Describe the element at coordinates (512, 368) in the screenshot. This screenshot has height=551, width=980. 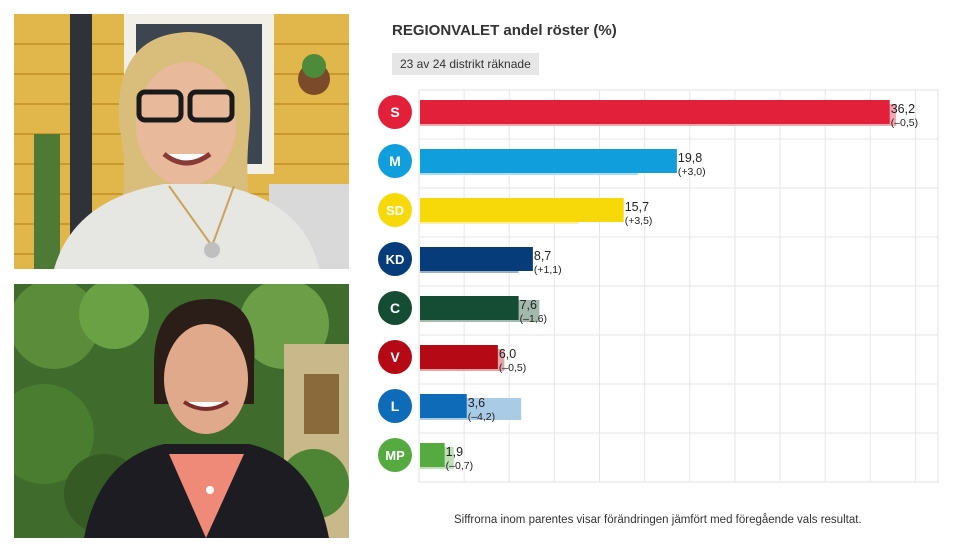
I see `bar-change-label-v: (–0,5)` at that location.